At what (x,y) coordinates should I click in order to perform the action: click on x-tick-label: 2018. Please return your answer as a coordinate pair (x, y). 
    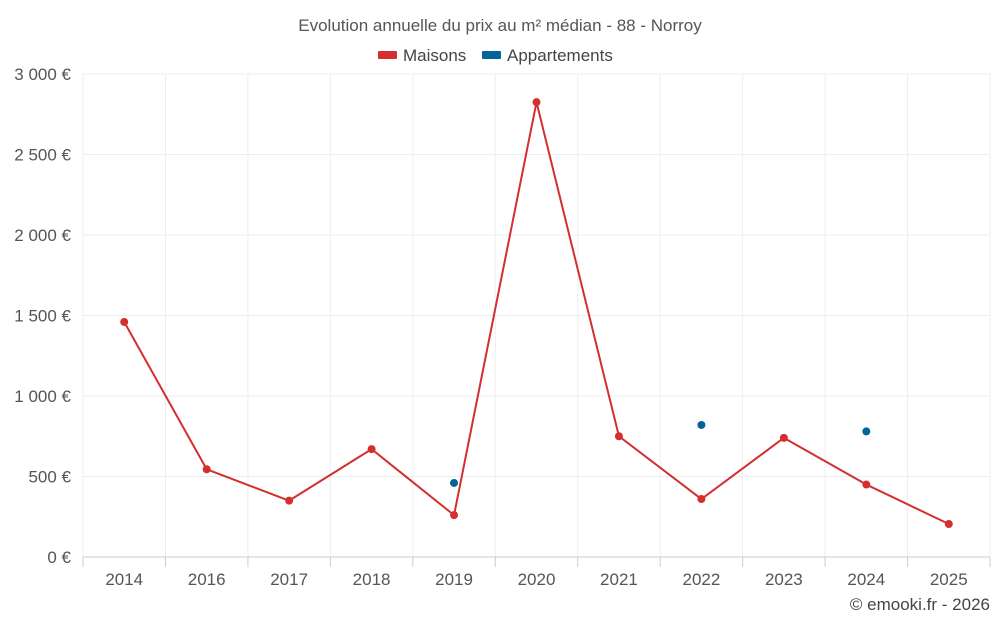
    Looking at the image, I should click on (372, 579).